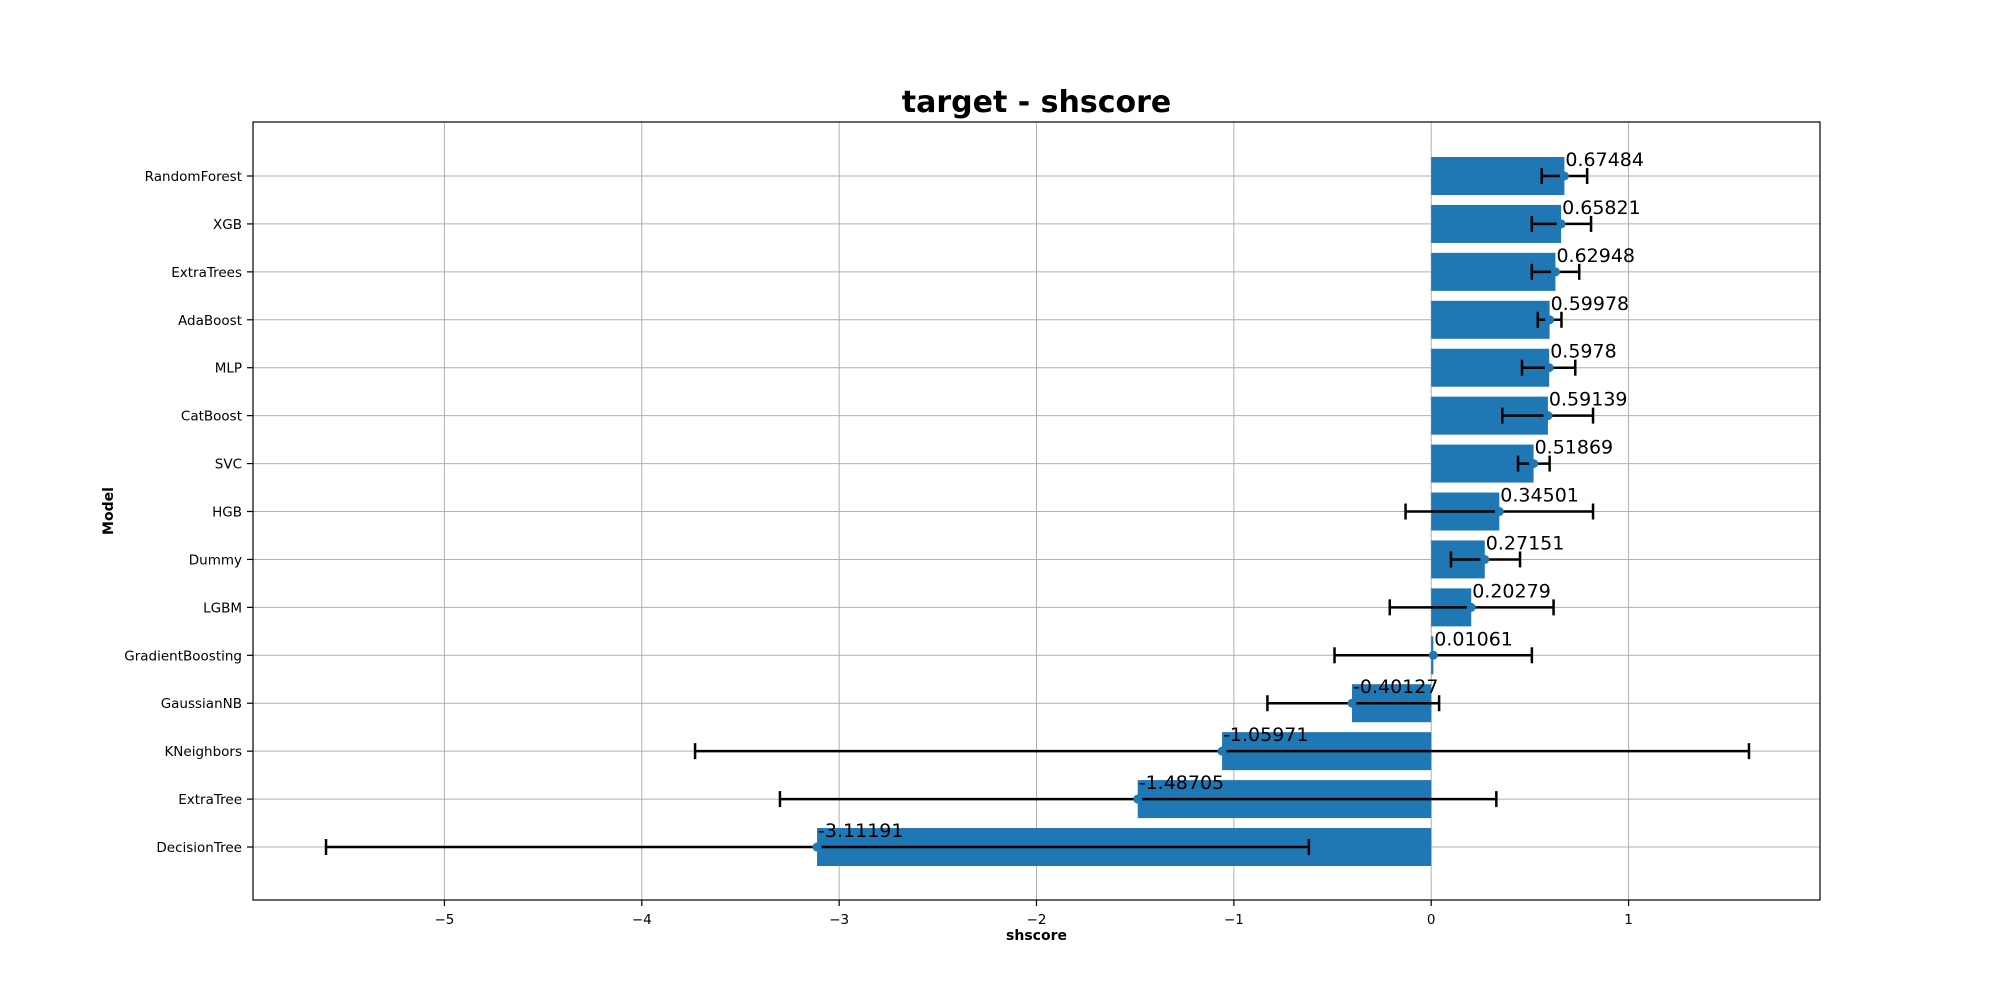 The height and width of the screenshot is (1000, 2000). I want to click on y-tick-label: RandomForest, so click(193, 177).